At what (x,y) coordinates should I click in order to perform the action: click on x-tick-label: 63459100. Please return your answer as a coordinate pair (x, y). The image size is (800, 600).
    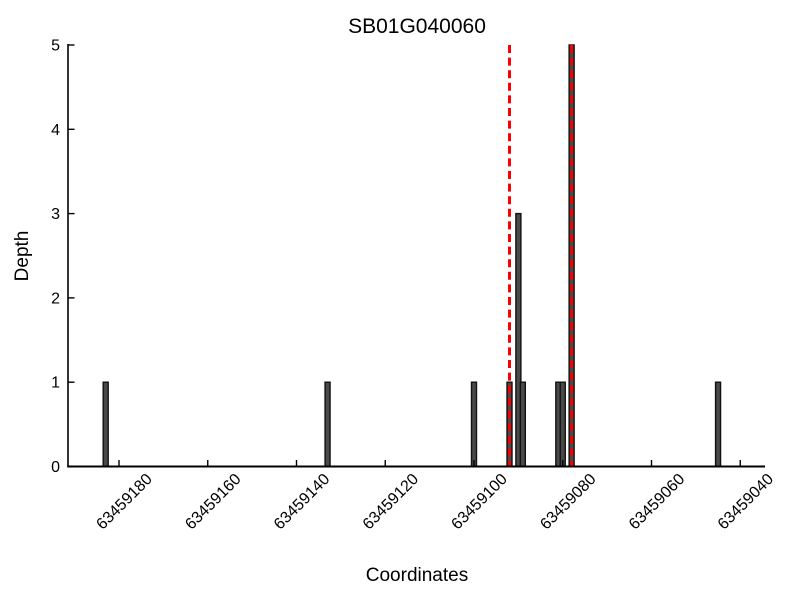
    Looking at the image, I should click on (479, 502).